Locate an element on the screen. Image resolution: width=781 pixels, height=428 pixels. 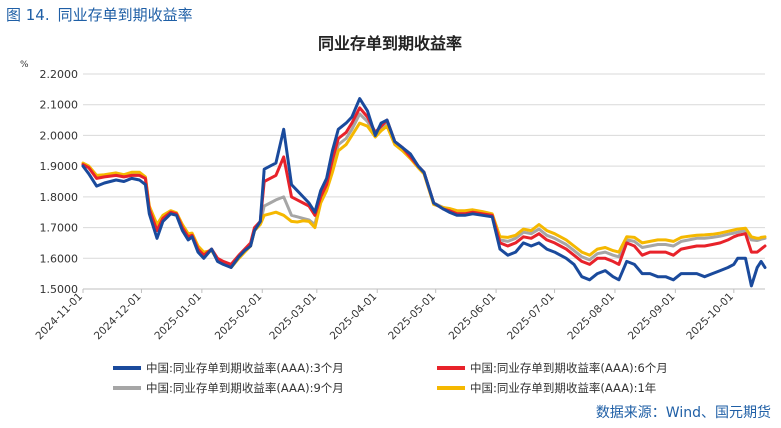
chart-title: 同业存单到期收益率 is located at coordinates (390, 43).